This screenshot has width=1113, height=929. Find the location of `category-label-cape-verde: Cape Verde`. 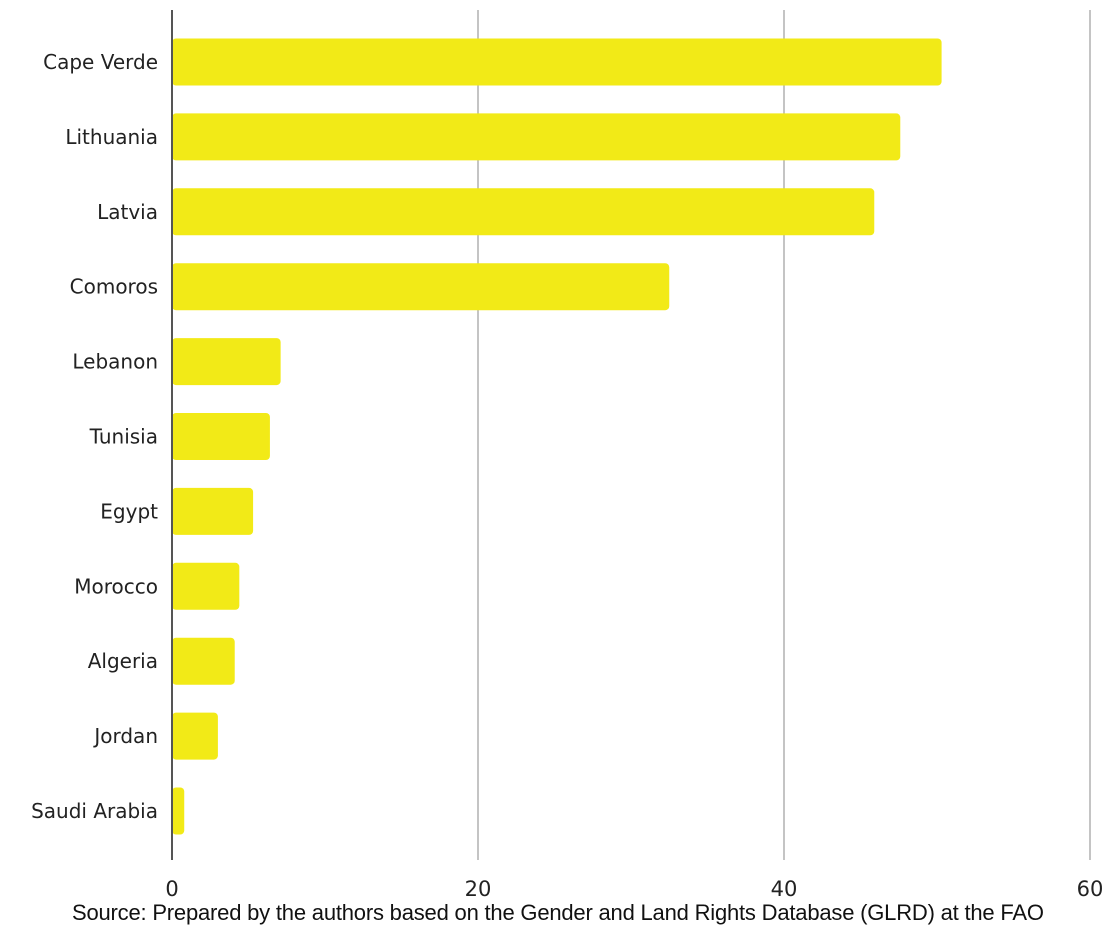

category-label-cape-verde: Cape Verde is located at coordinates (100, 62).